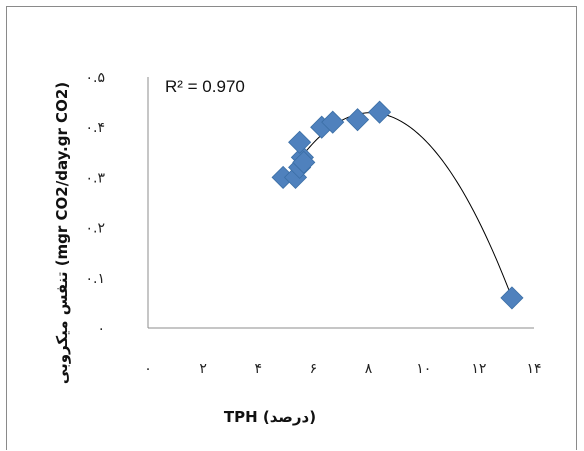  What do you see at coordinates (148, 369) in the screenshot?
I see `x-tick-label: ۰` at bounding box center [148, 369].